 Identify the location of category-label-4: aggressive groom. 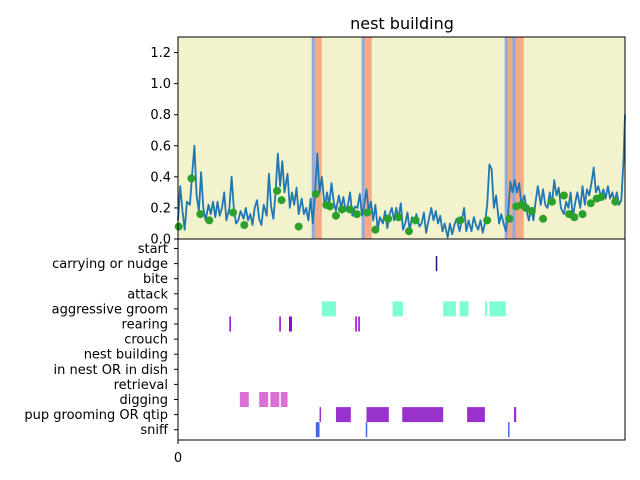
(110, 309).